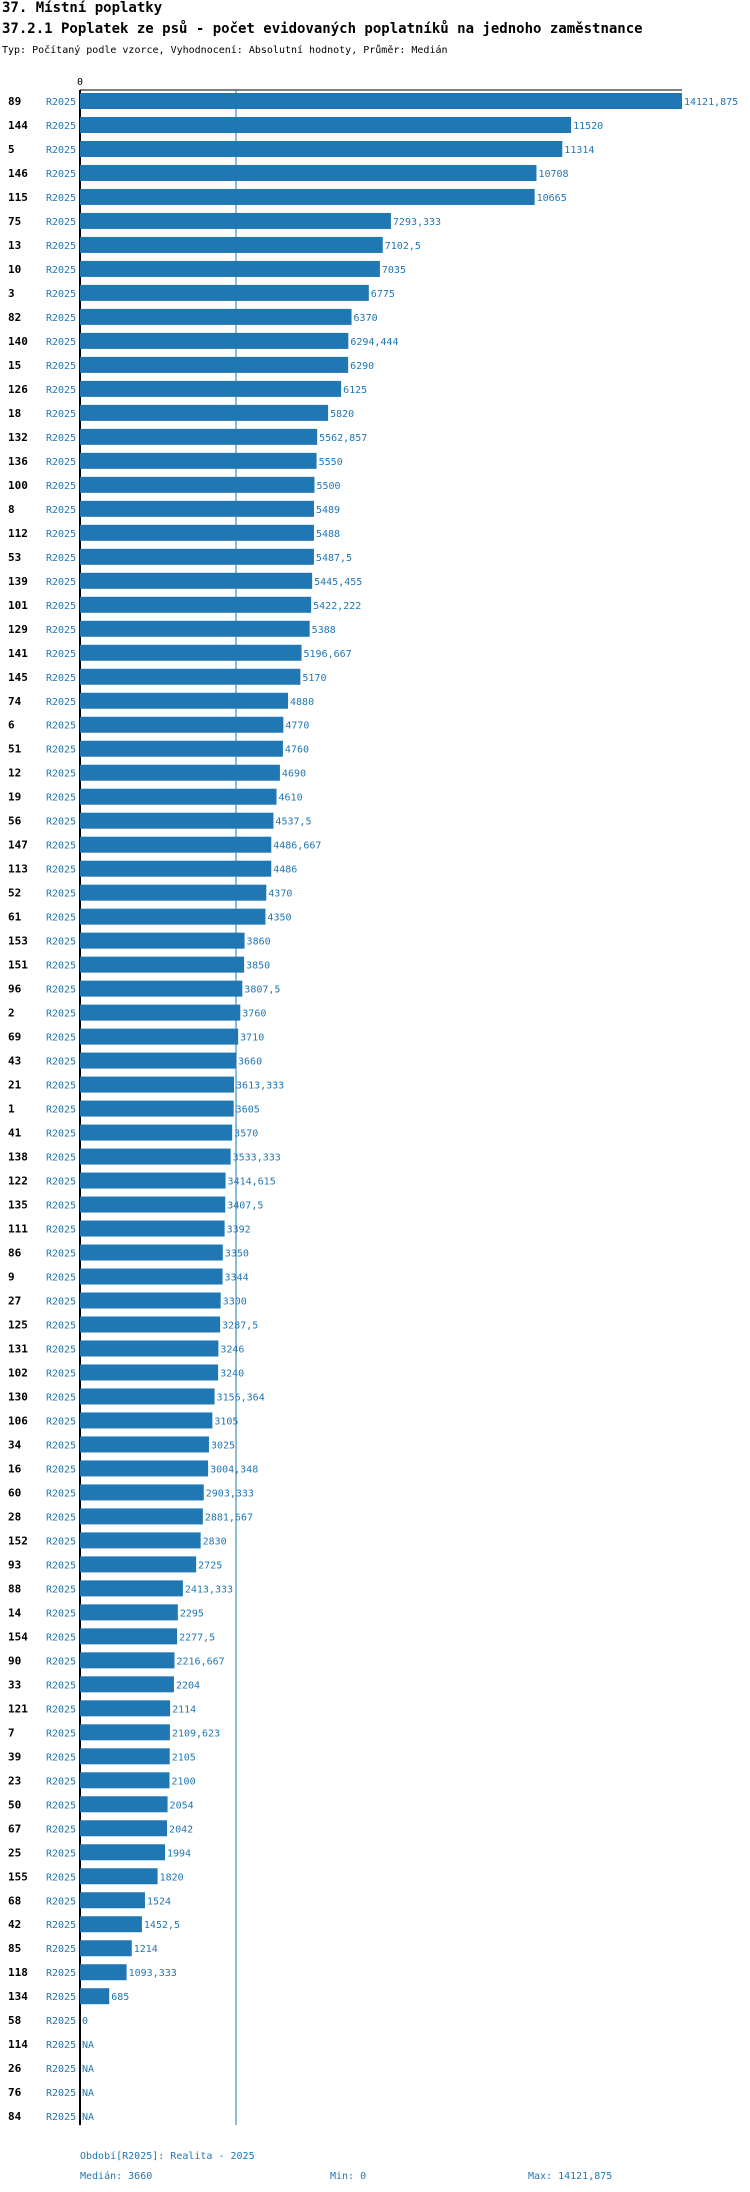  Describe the element at coordinates (552, 198) in the screenshot. I see `bar-value-label: 10665` at that location.